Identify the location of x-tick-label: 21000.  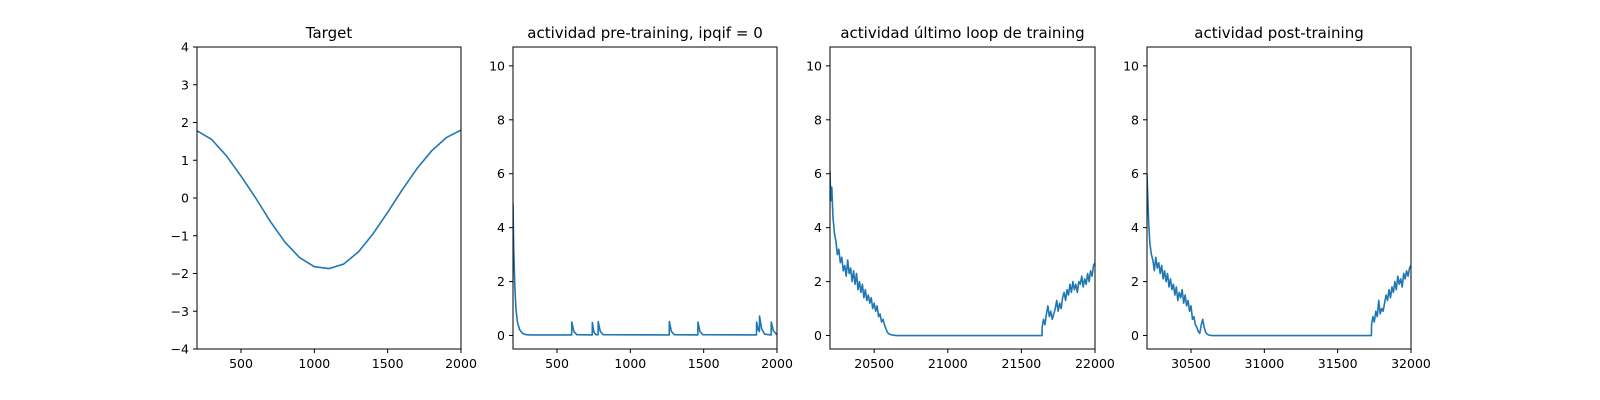
(948, 363).